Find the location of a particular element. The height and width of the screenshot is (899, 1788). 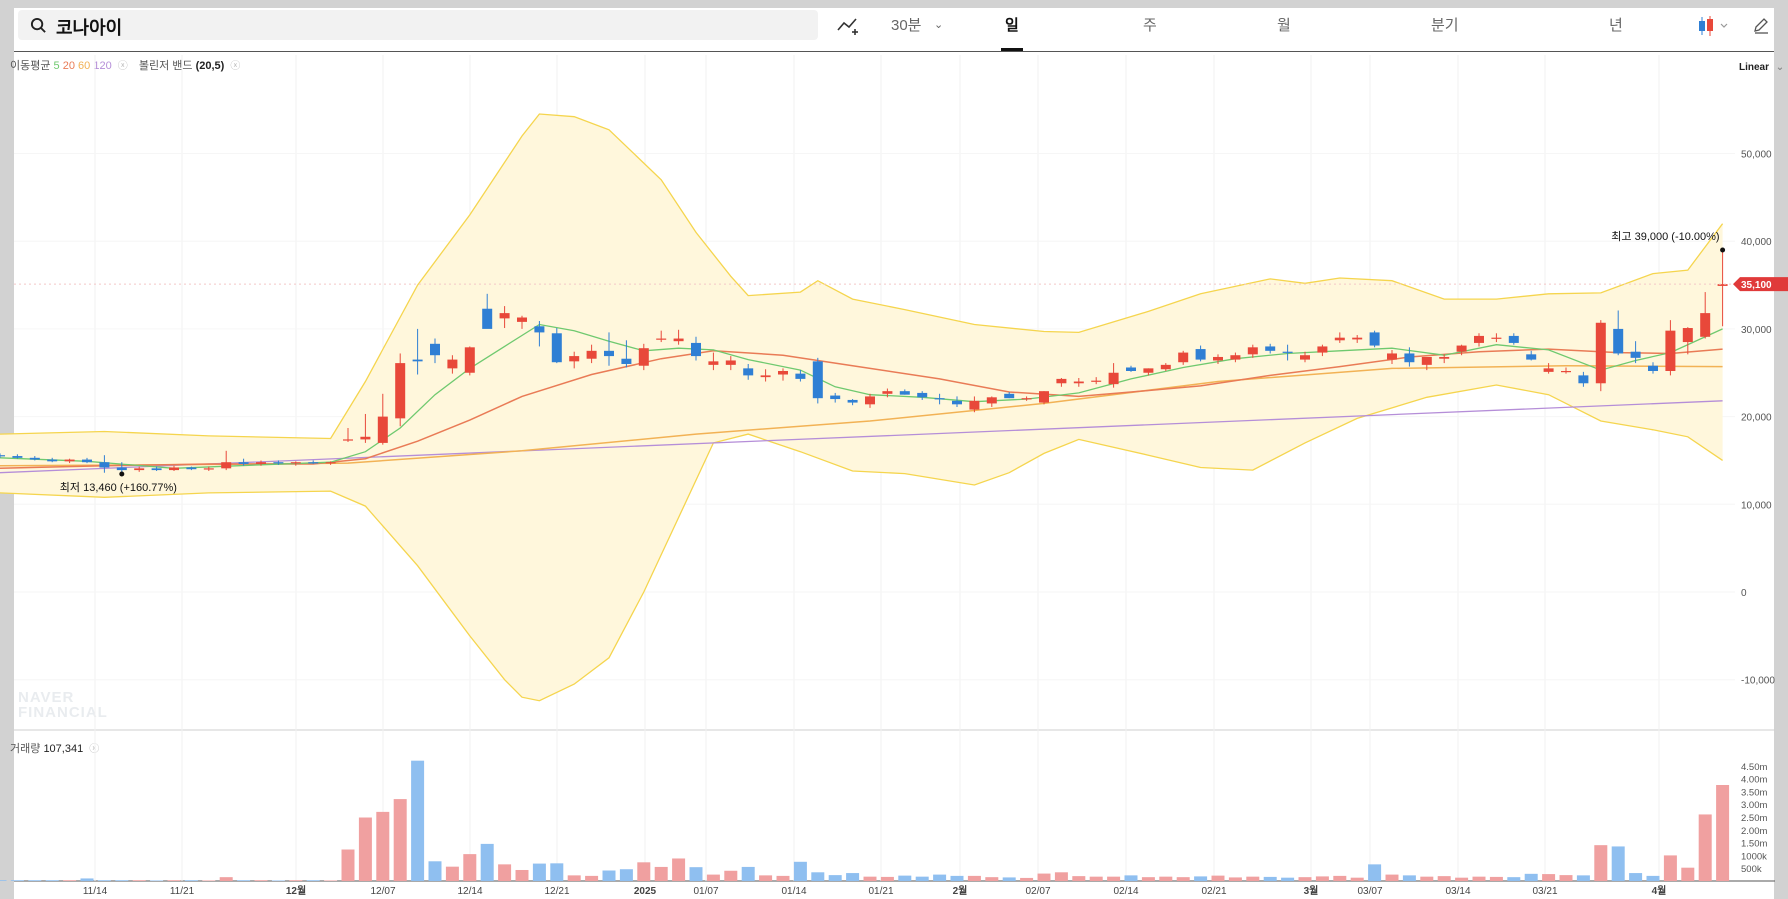

tab-month: 월 is located at coordinates (1284, 25).